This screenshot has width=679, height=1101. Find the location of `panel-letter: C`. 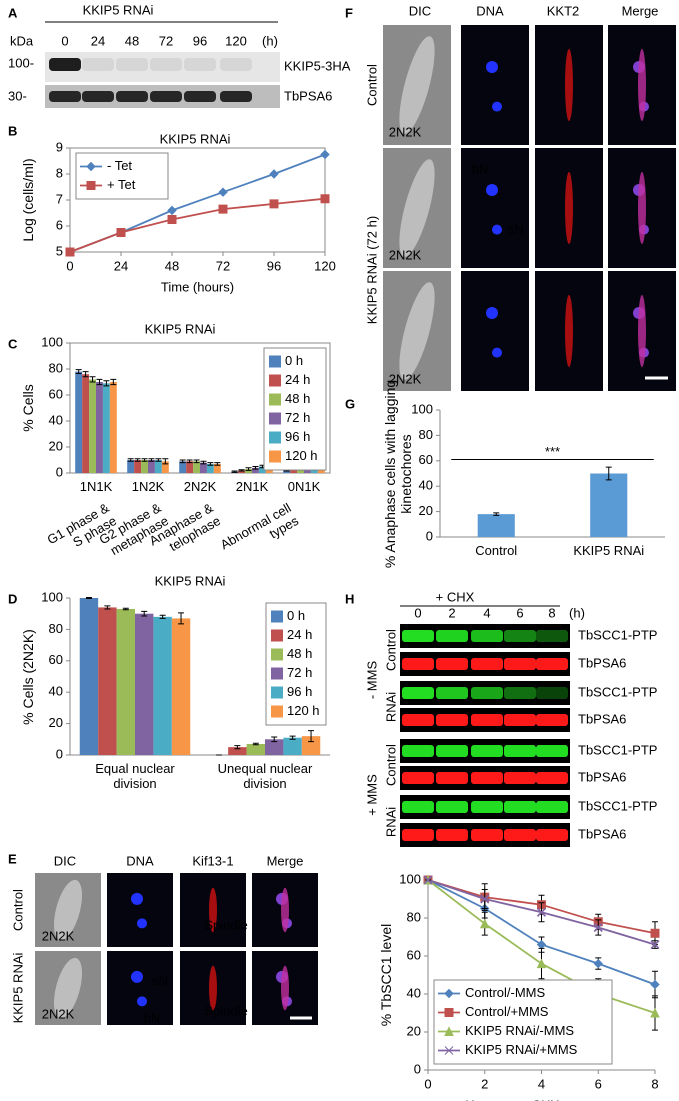

panel-letter: C is located at coordinates (13, 343).